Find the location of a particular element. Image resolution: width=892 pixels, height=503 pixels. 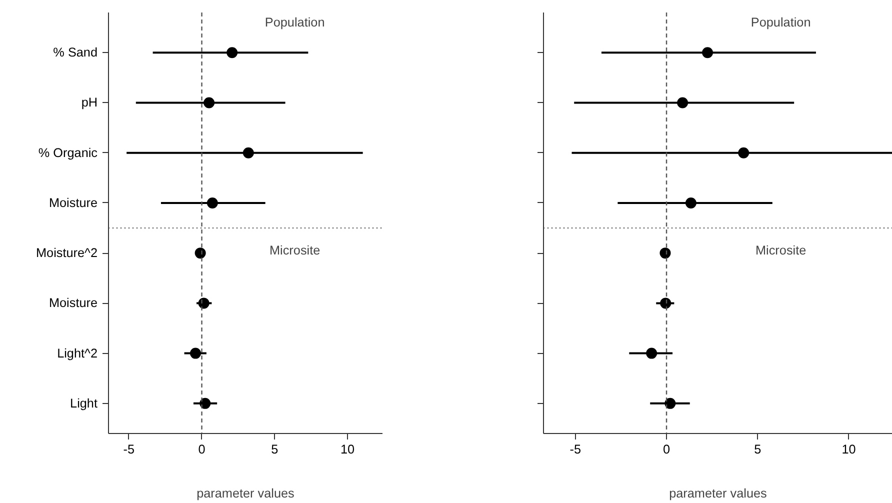

y-tick-label: Light is located at coordinates (84, 403).